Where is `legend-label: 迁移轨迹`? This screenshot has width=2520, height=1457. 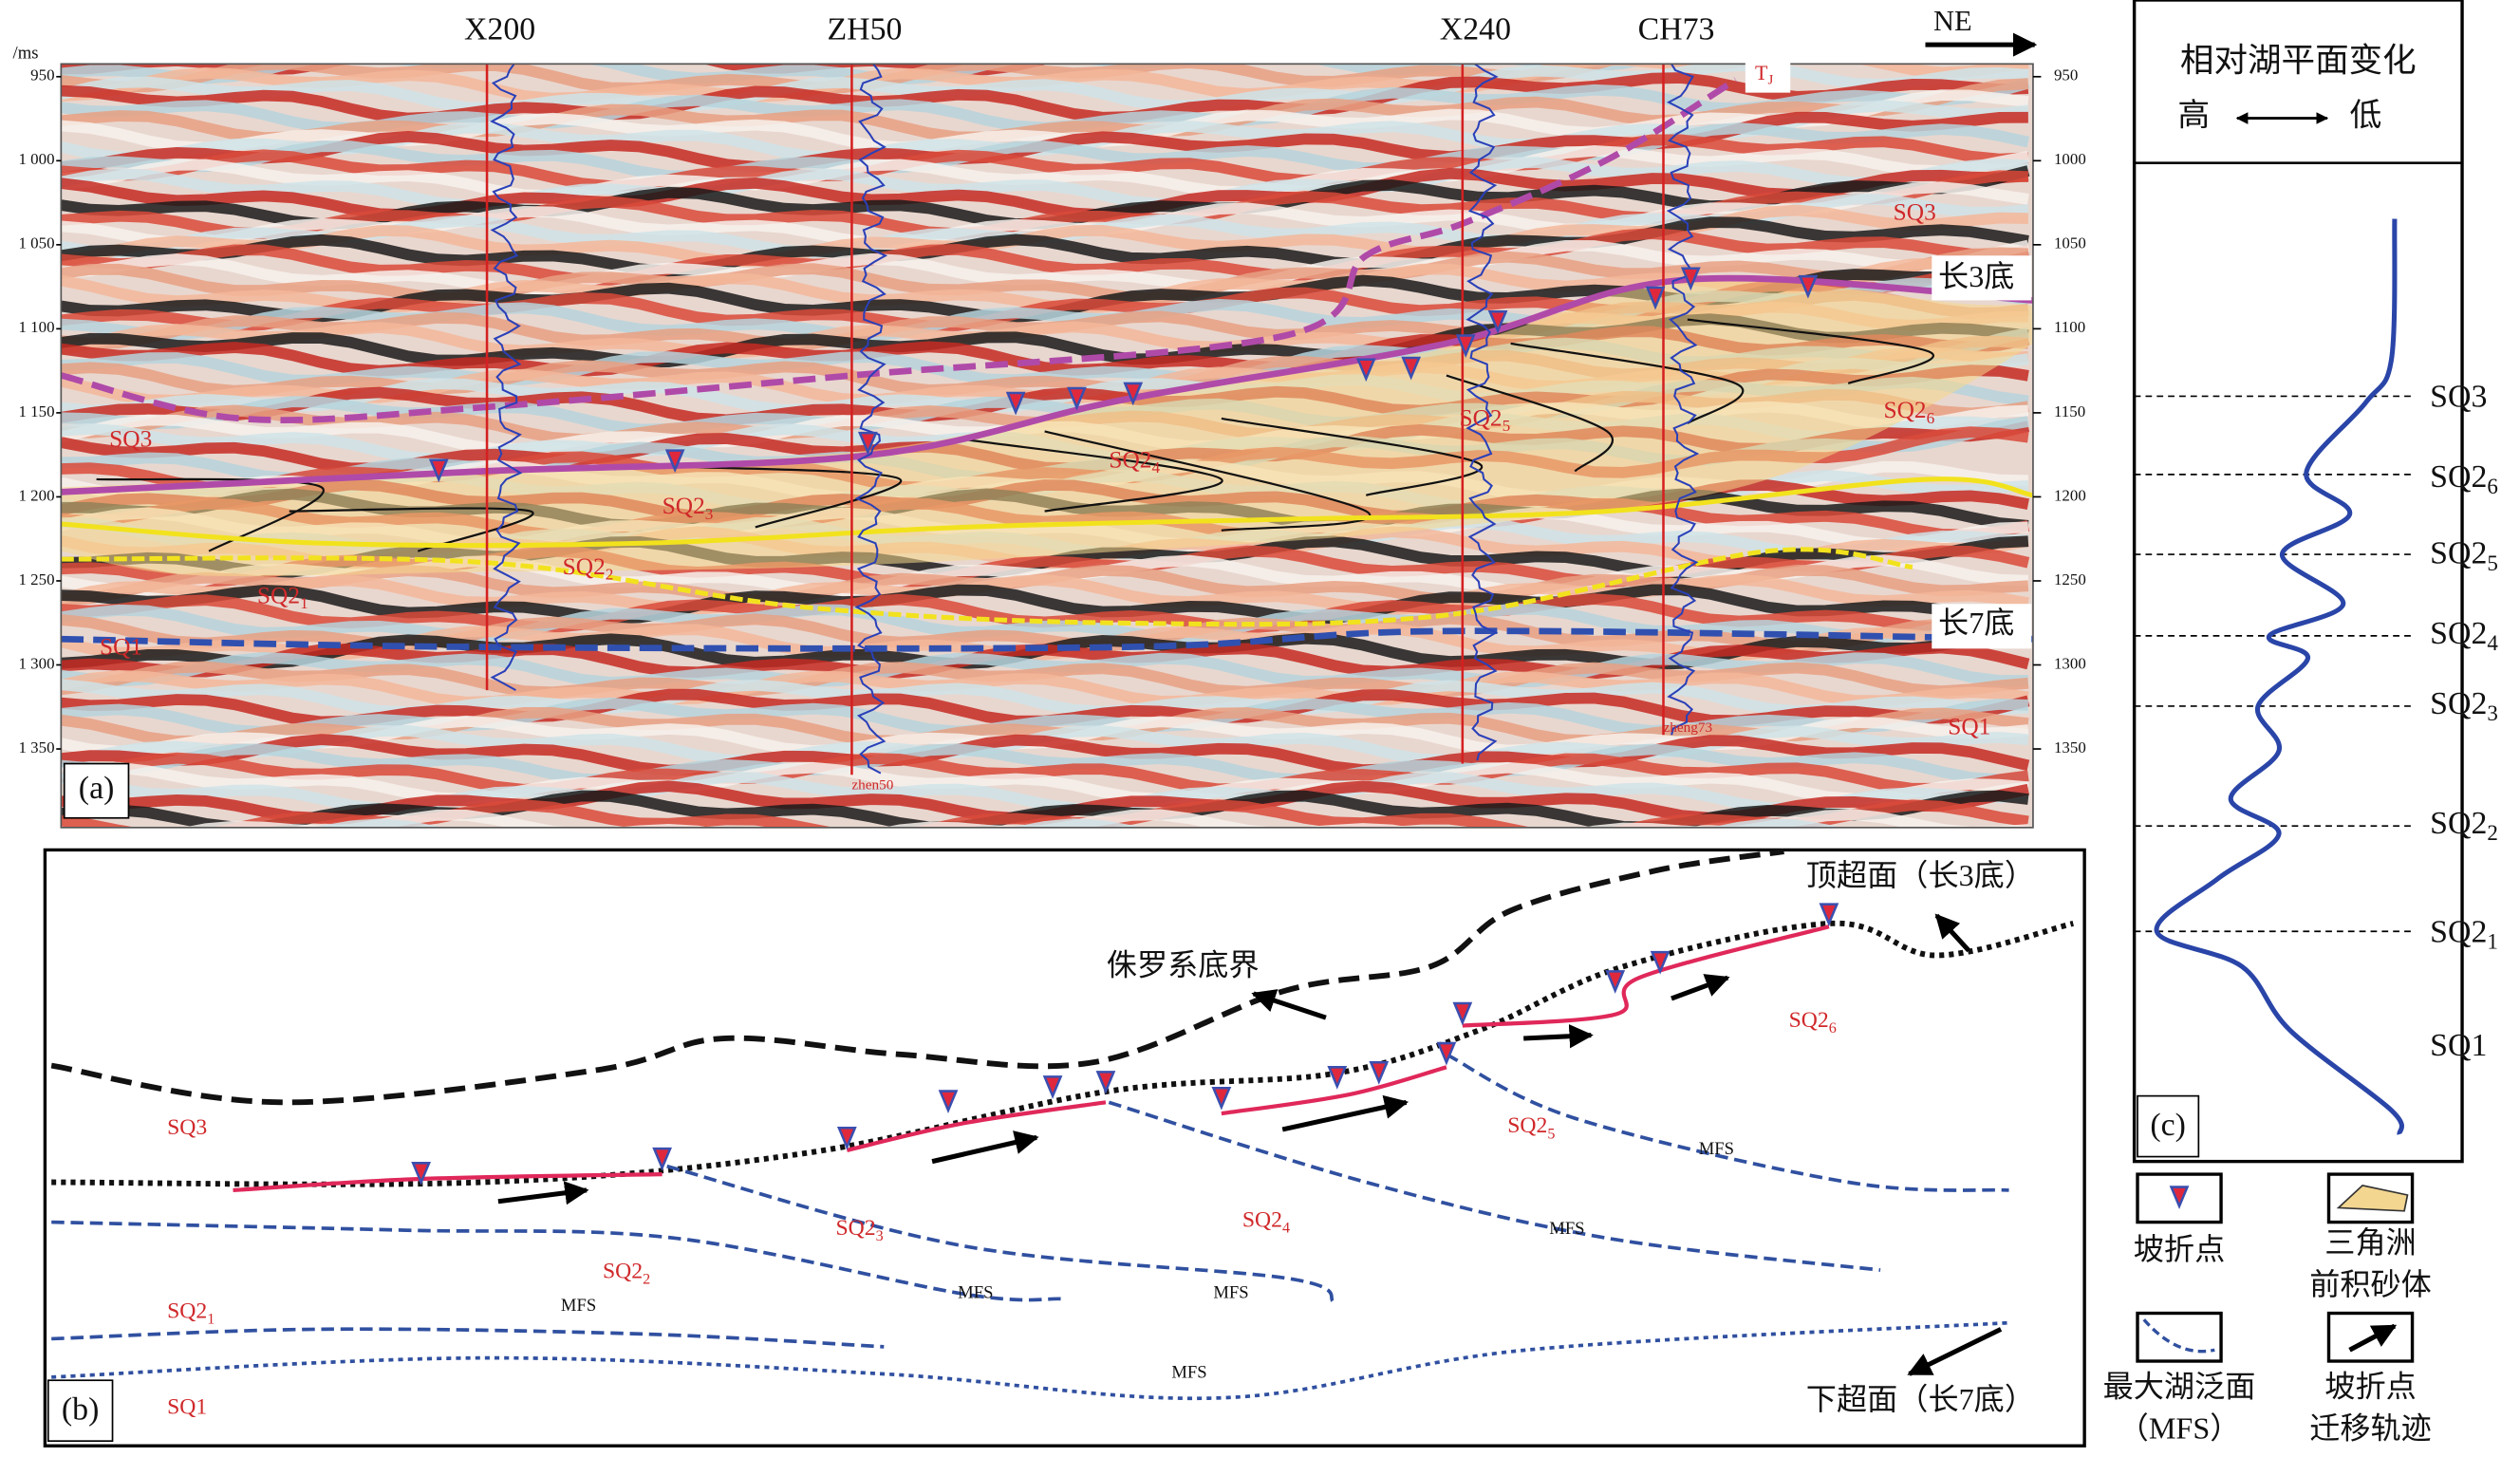 legend-label: 迁移轨迹 is located at coordinates (2370, 1427).